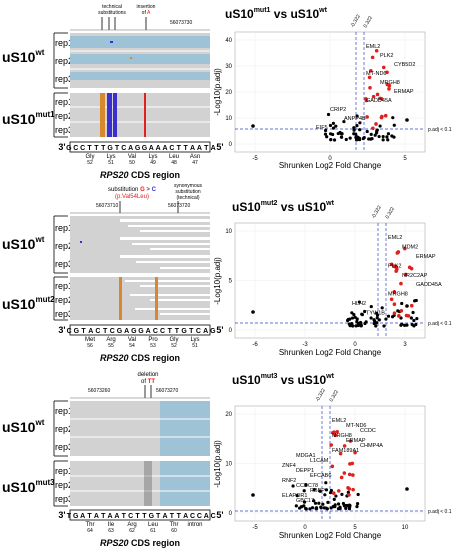  What do you see at coordinates (147, 375) in the screenshot?
I see `annot-deletion: deletion` at bounding box center [147, 375].